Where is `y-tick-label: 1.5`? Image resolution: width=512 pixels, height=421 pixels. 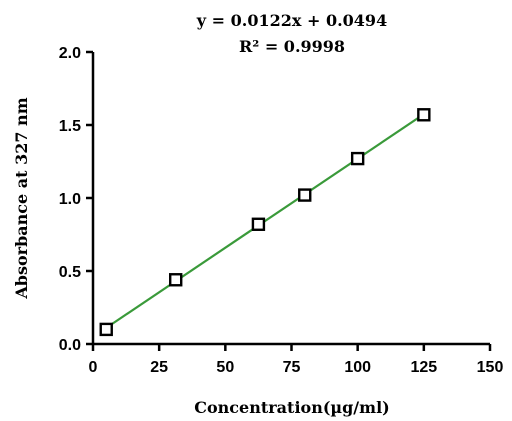
y-tick-label: 1.5 is located at coordinates (70, 126).